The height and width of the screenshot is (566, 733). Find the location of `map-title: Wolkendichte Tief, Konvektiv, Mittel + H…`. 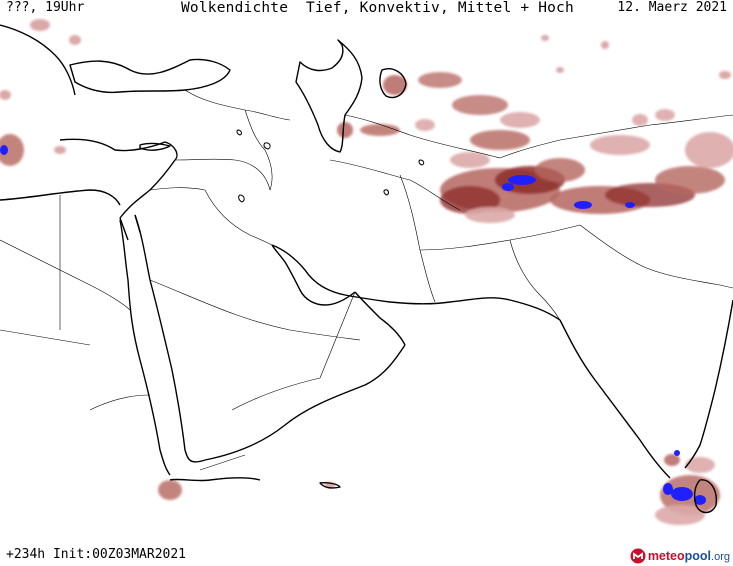

map-title: Wolkendichte Tief, Konvektiv, Mittel + H… is located at coordinates (377, 8).